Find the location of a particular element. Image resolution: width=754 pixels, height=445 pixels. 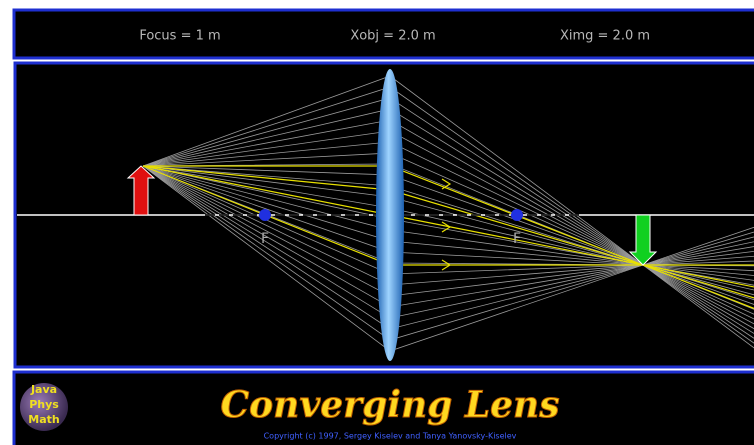

image-arrow is located at coordinates (643, 240).